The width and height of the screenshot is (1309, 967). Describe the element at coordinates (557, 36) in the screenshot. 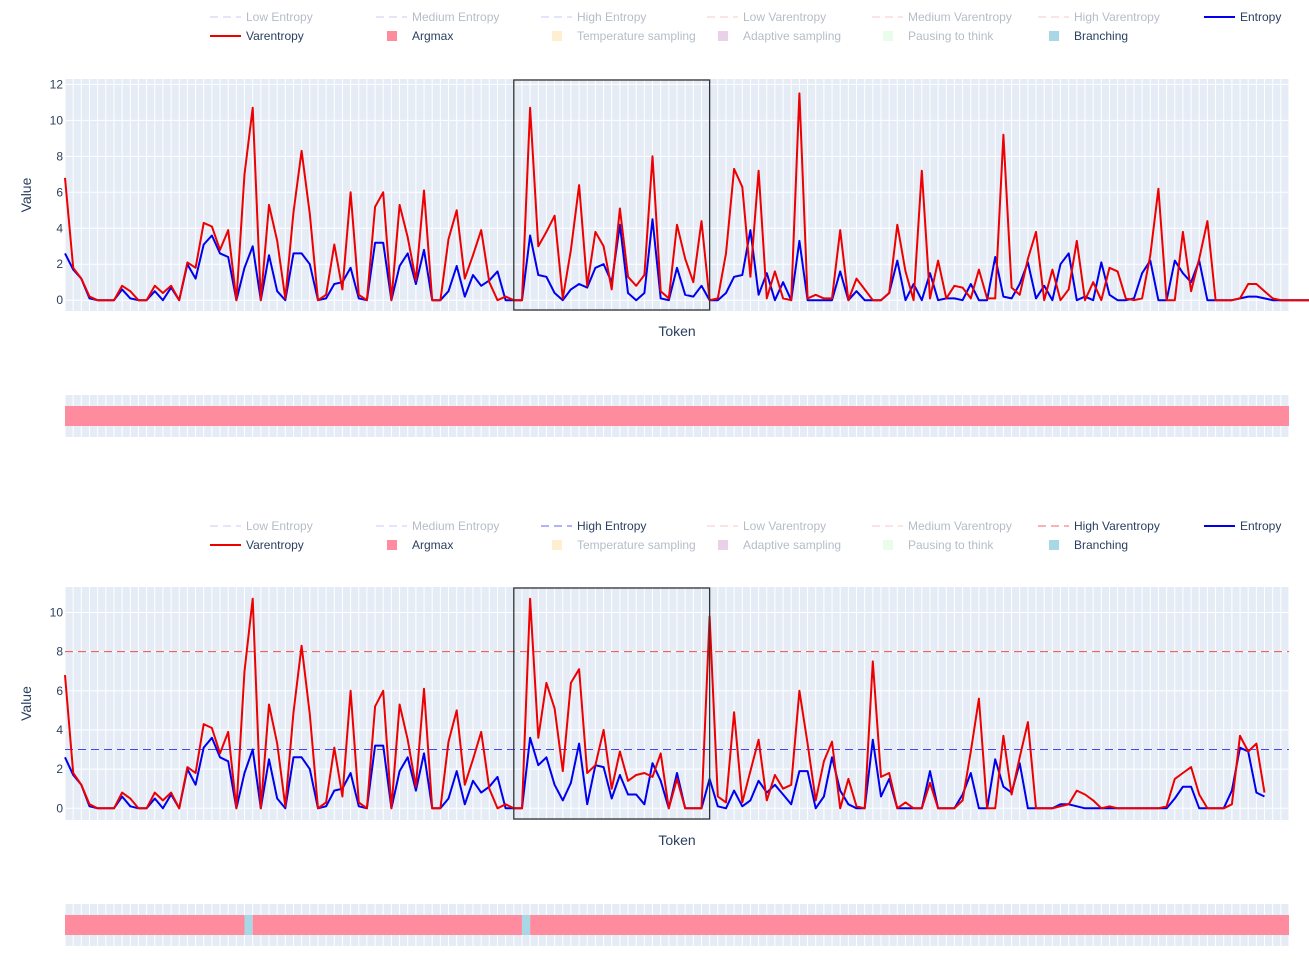

I see `legend-swatch-temperature` at that location.